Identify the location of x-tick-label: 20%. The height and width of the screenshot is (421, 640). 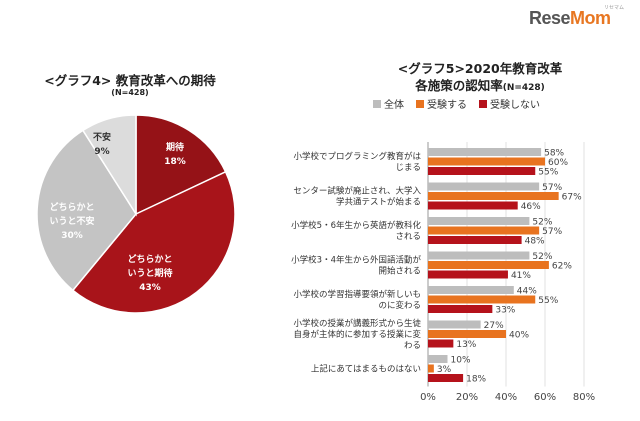
(467, 397).